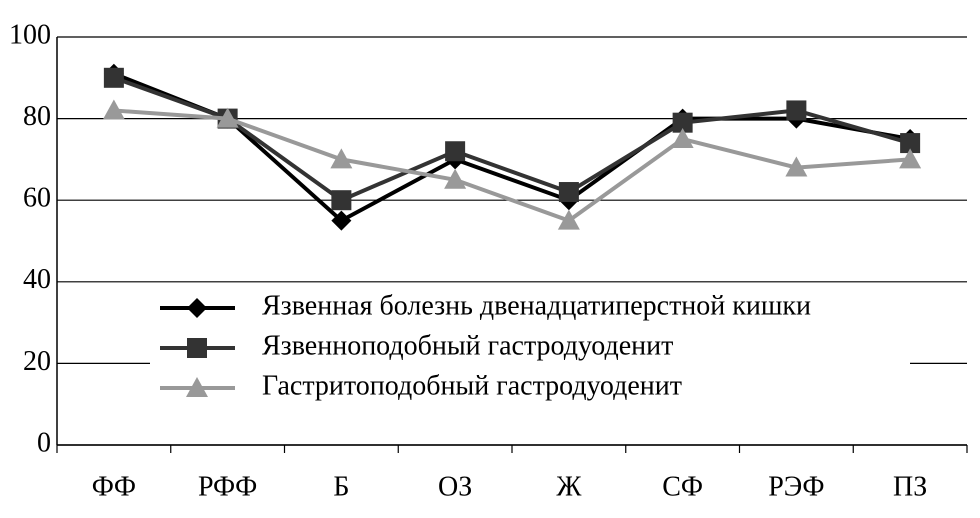 The image size is (980, 518). I want to click on y-tick-label: 40, so click(37, 279).